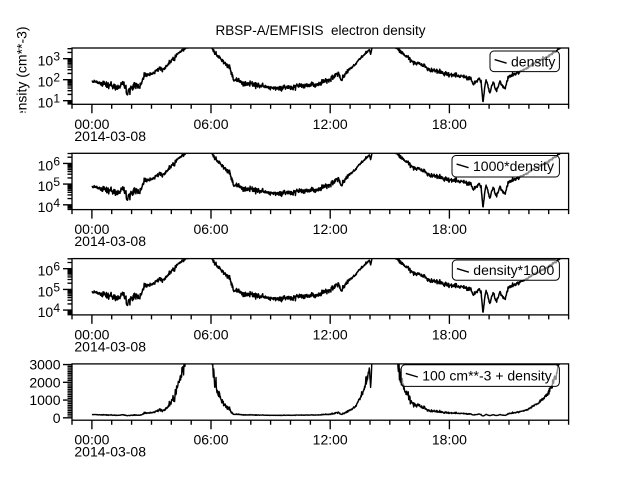 This screenshot has height=480, width=640. I want to click on svg-text: 0, so click(57, 418).